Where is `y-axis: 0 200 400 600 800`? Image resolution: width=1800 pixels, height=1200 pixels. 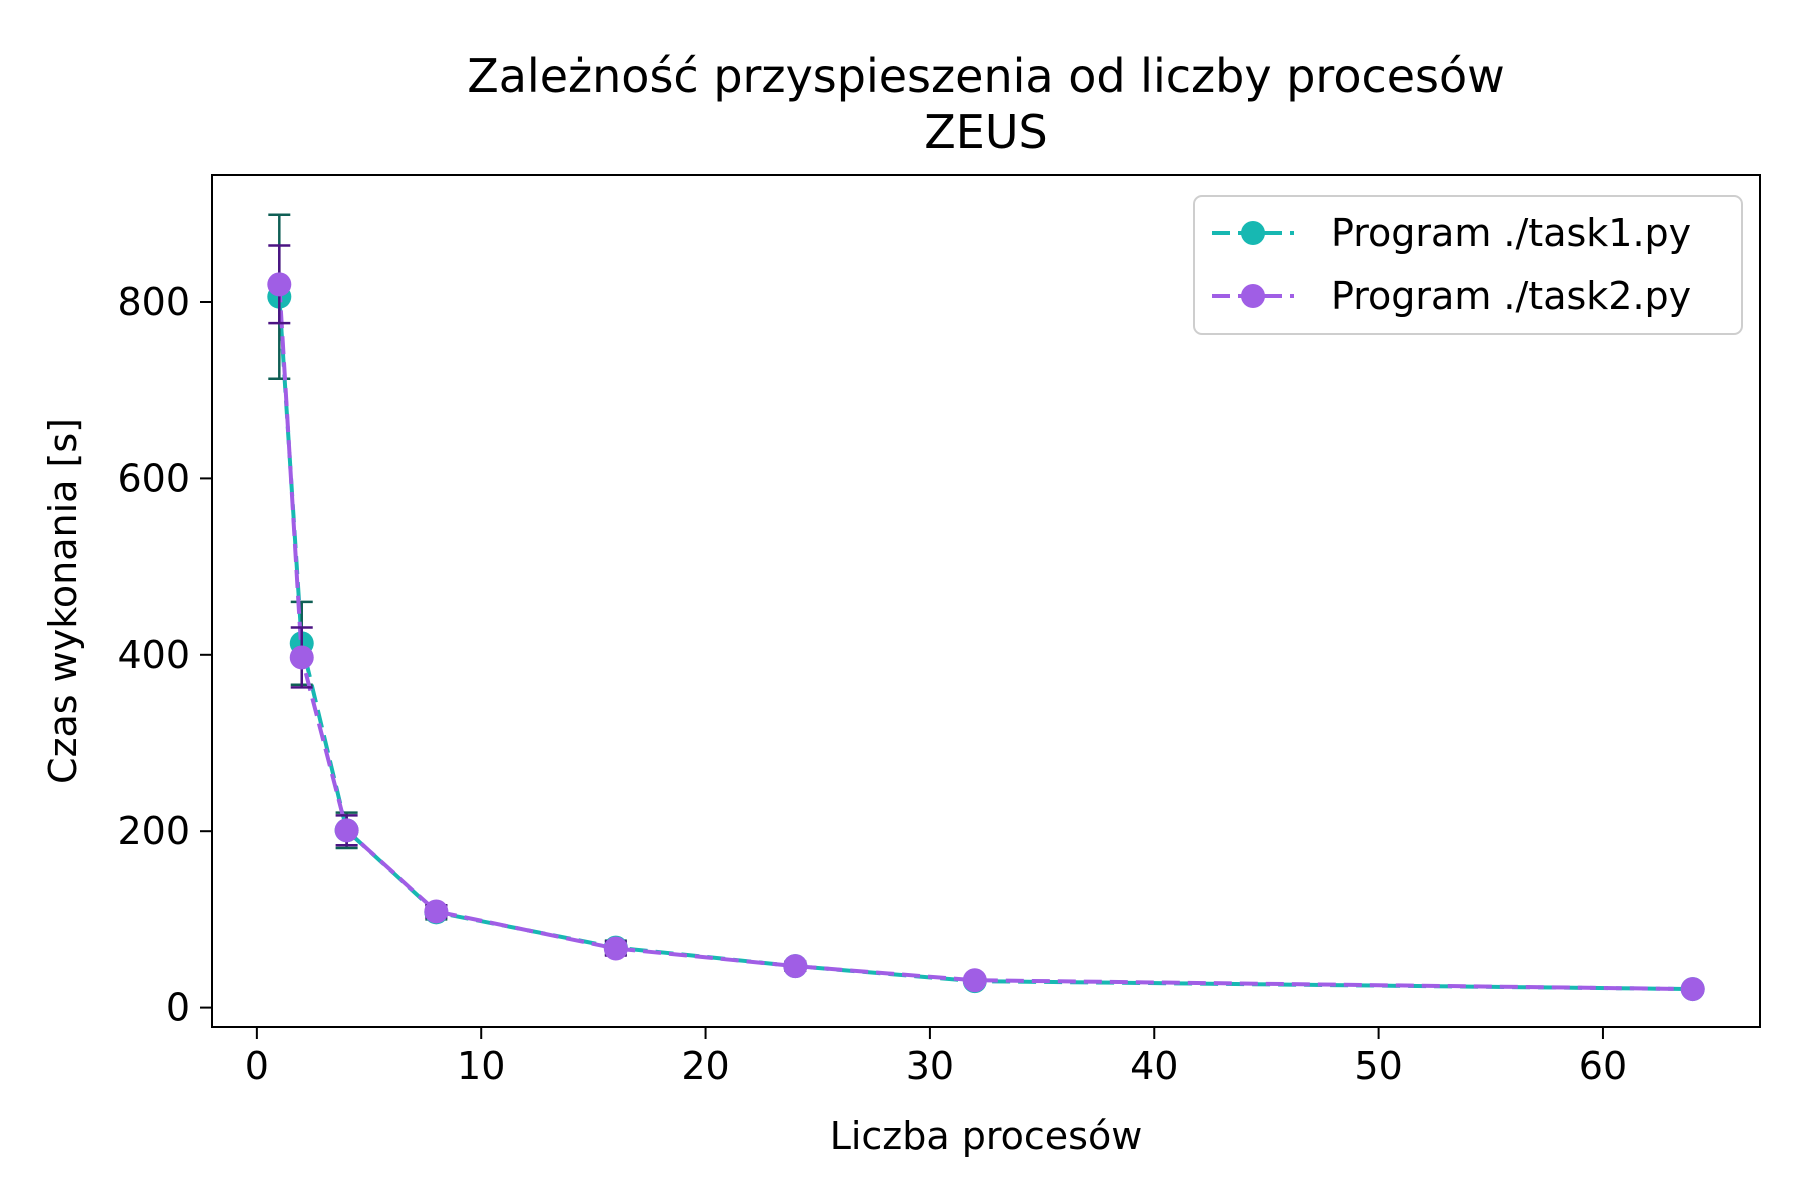 y-axis: 0 200 400 600 800 is located at coordinates (164, 655).